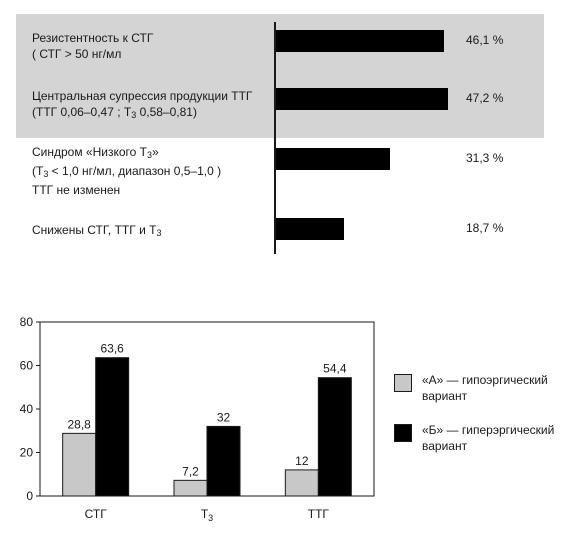 The height and width of the screenshot is (539, 566). I want to click on row-label: Резистентность к СТГ ( СТГ > 50 нг/мл, so click(92, 46).